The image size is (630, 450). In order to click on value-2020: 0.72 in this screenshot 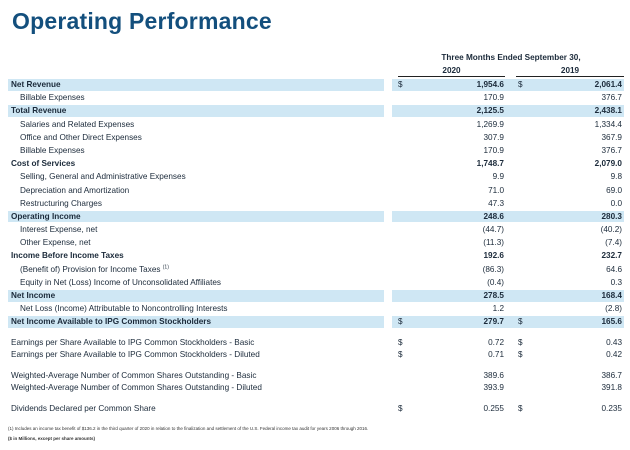, I will do `click(496, 342)`.